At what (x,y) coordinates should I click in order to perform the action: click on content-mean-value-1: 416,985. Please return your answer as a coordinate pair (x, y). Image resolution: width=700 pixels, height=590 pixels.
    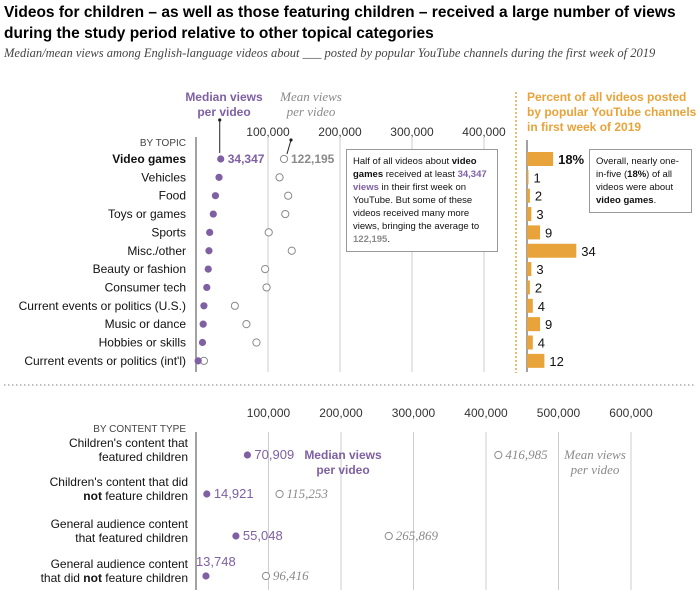
    Looking at the image, I should click on (526, 454).